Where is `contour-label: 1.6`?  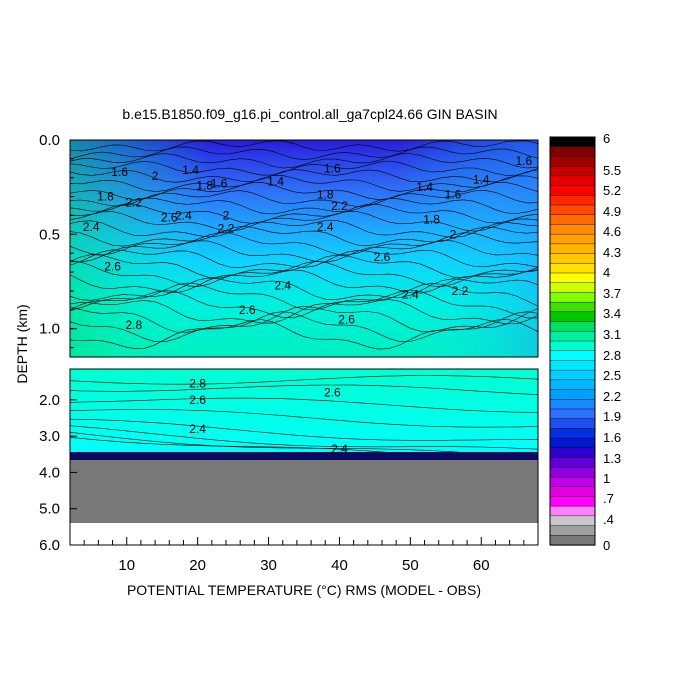
contour-label: 1.6 is located at coordinates (453, 195).